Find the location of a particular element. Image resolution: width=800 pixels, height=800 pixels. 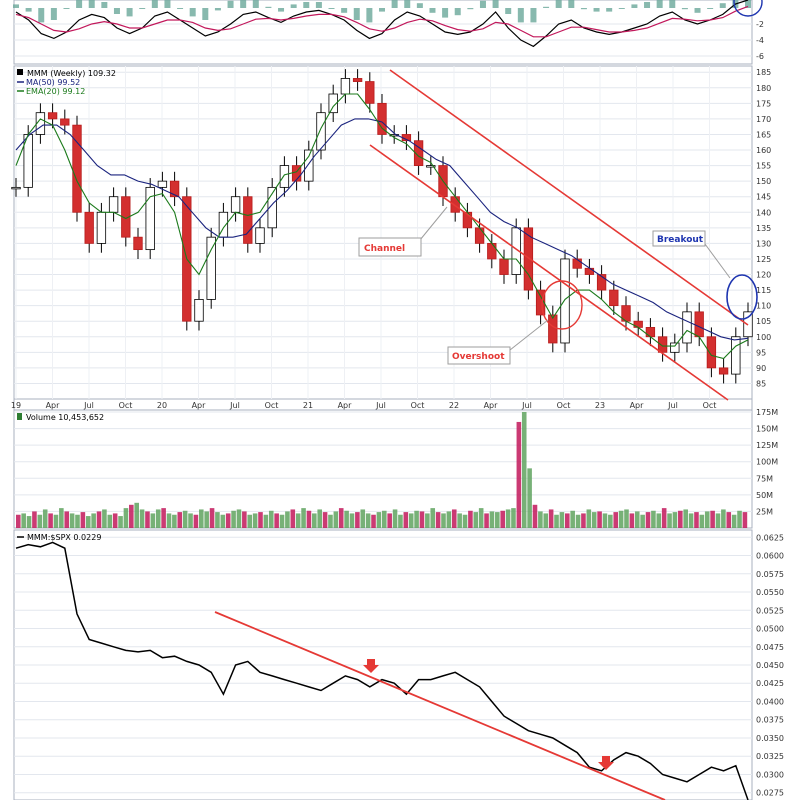

volume-legend-label: Volume 10,453,652 is located at coordinates (65, 417).